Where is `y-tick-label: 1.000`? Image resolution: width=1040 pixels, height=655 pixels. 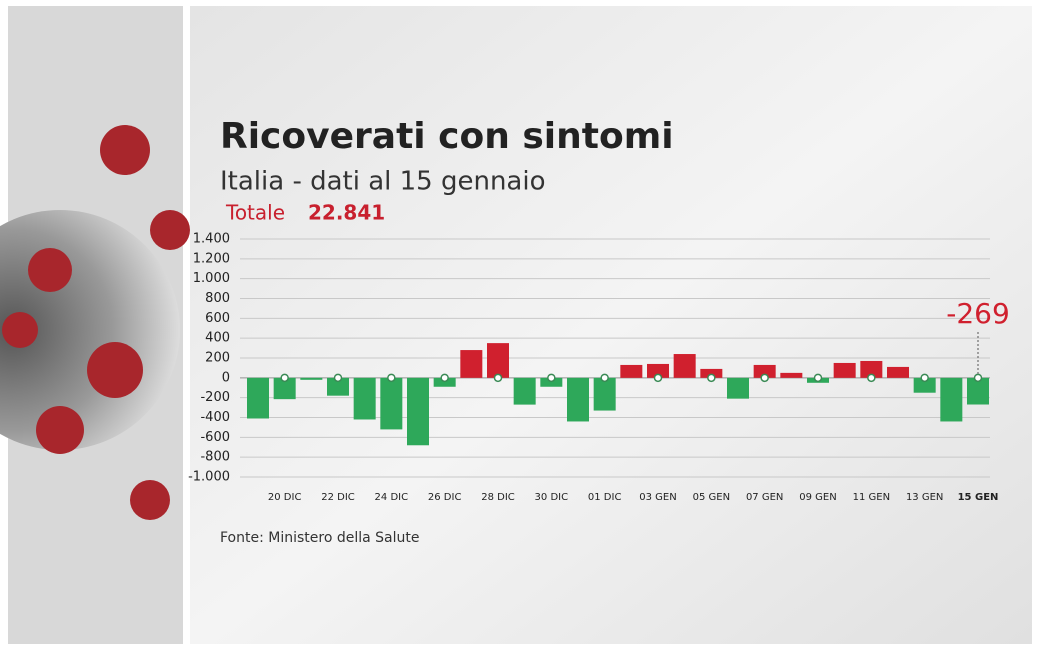
y-tick-label: 1.000 is located at coordinates (211, 278).